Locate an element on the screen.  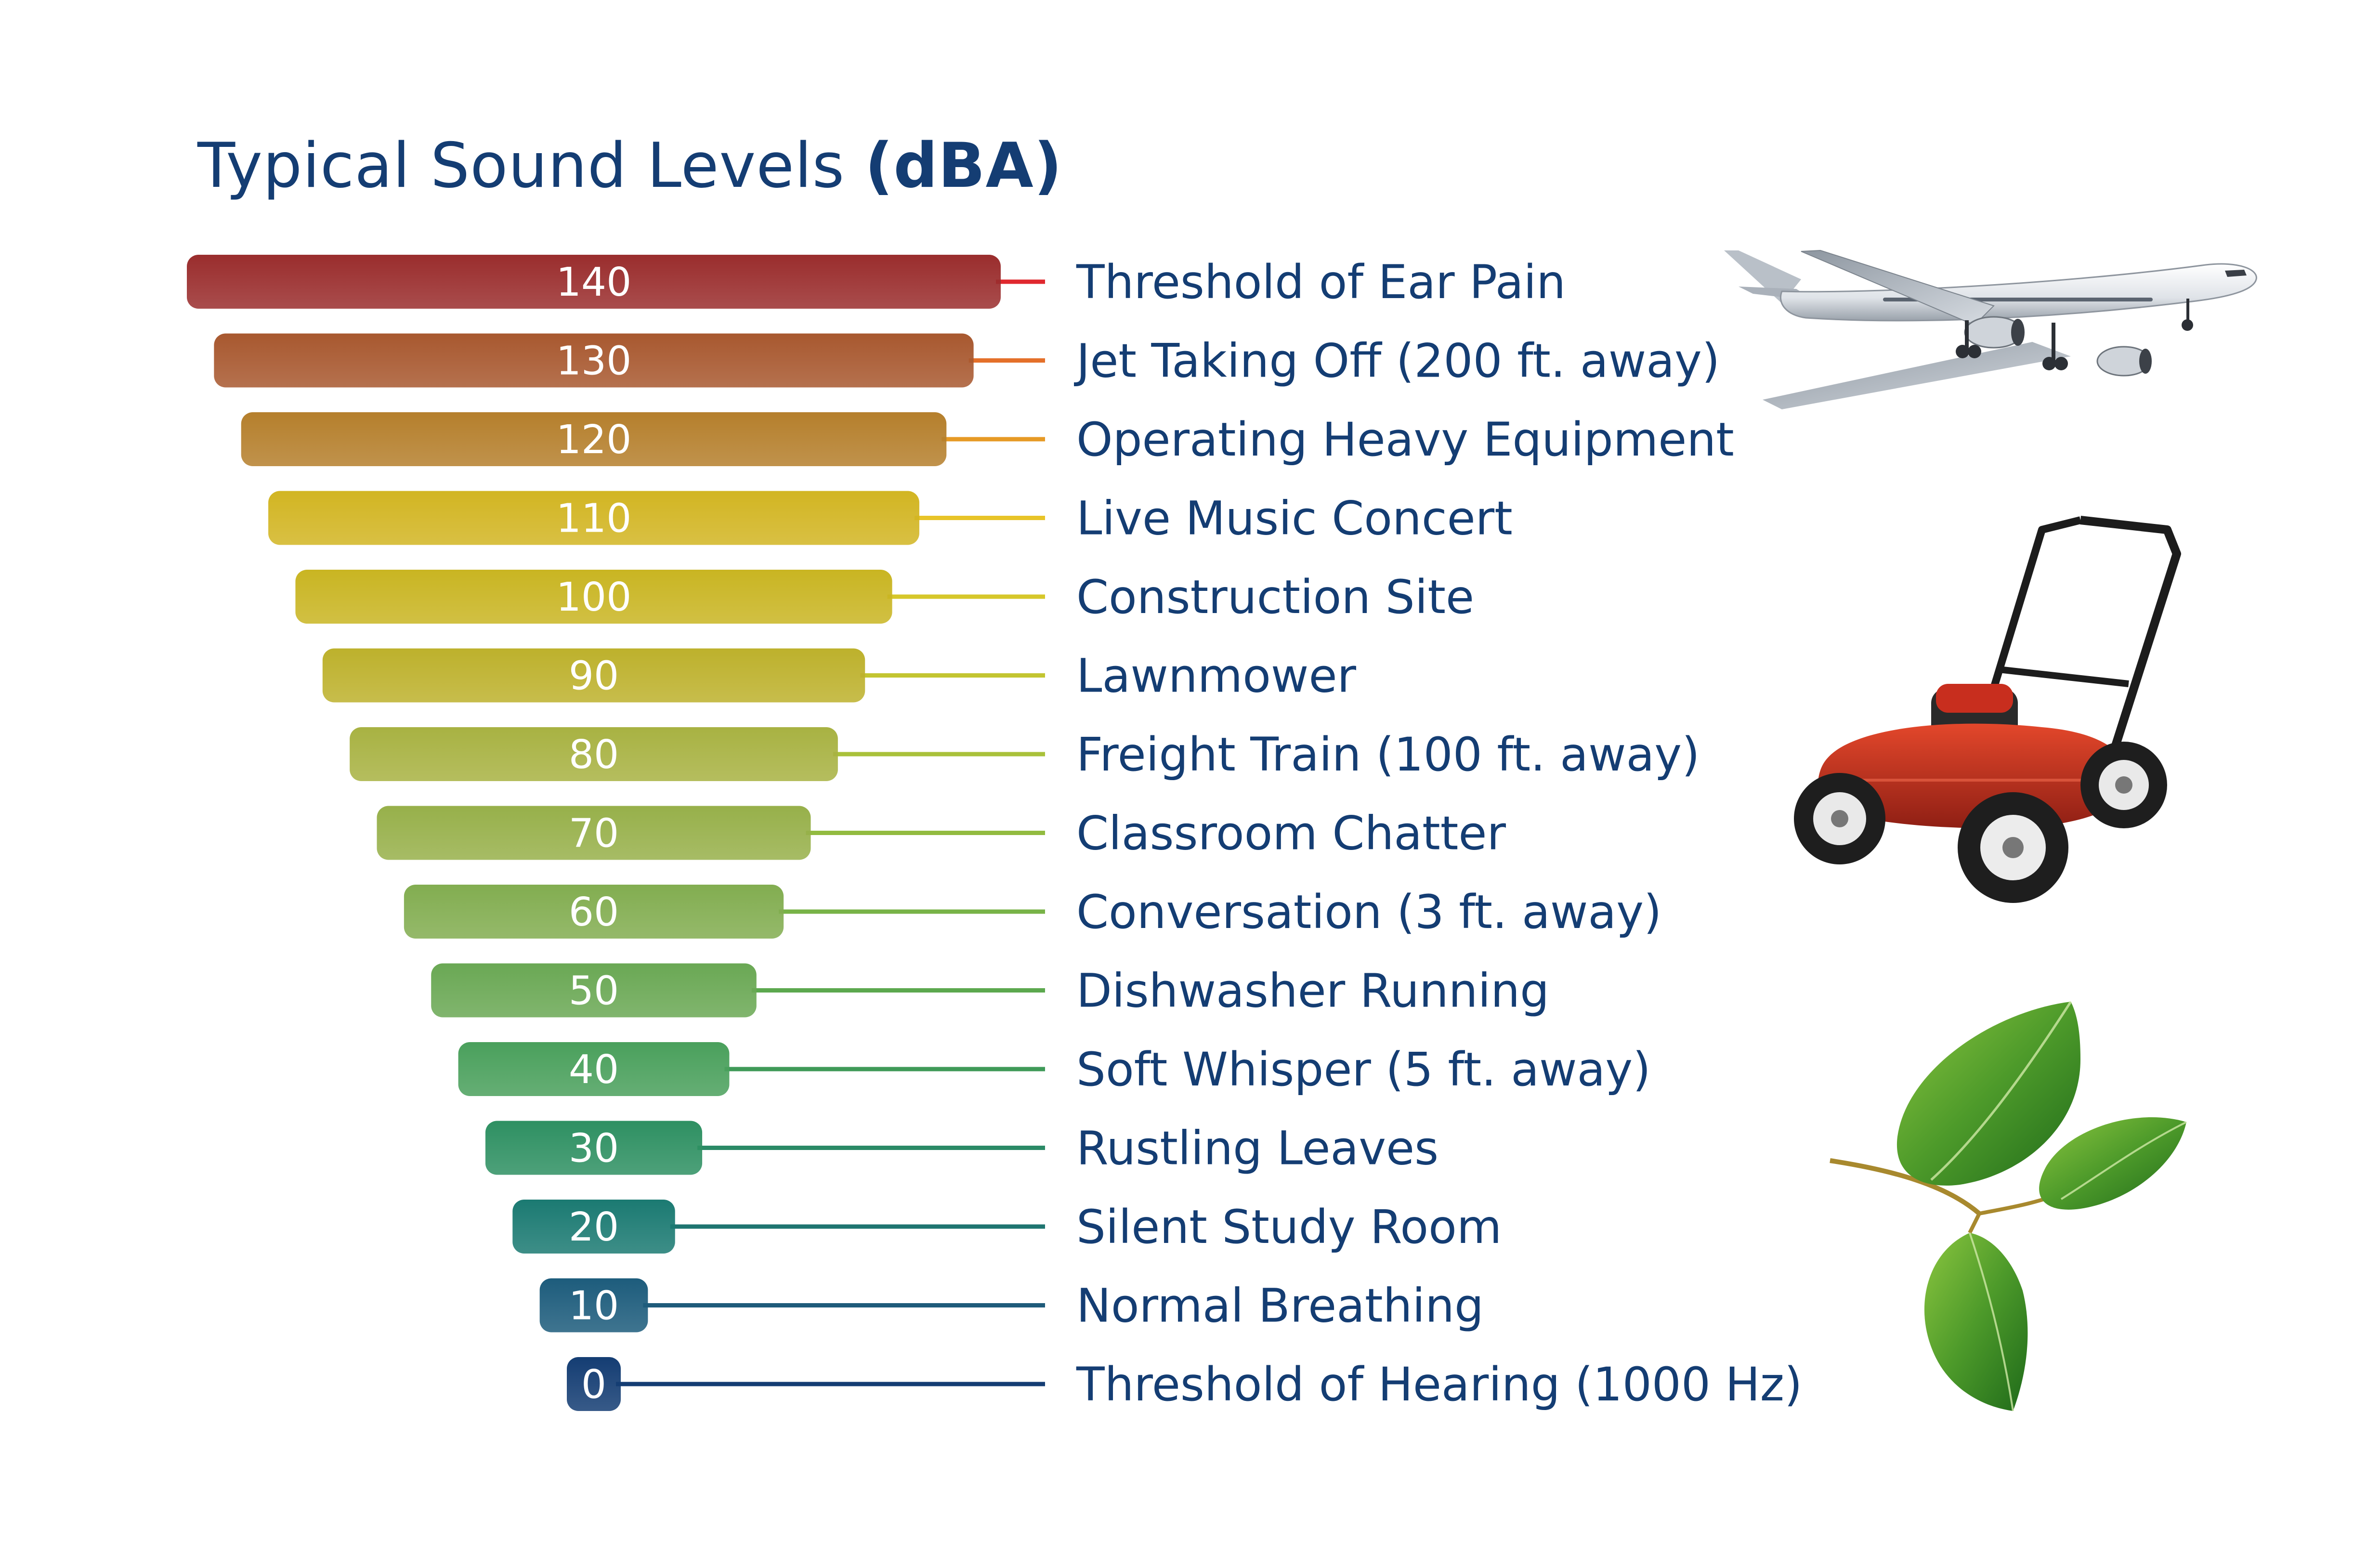
bar-value-label: 70 is located at coordinates (594, 834).